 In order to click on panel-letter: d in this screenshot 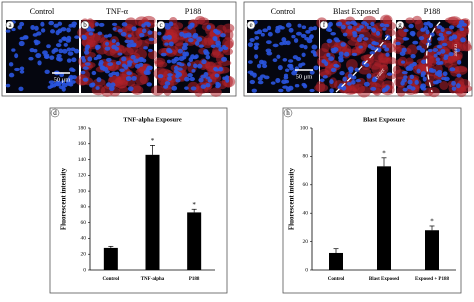, I will do `click(55, 113)`.